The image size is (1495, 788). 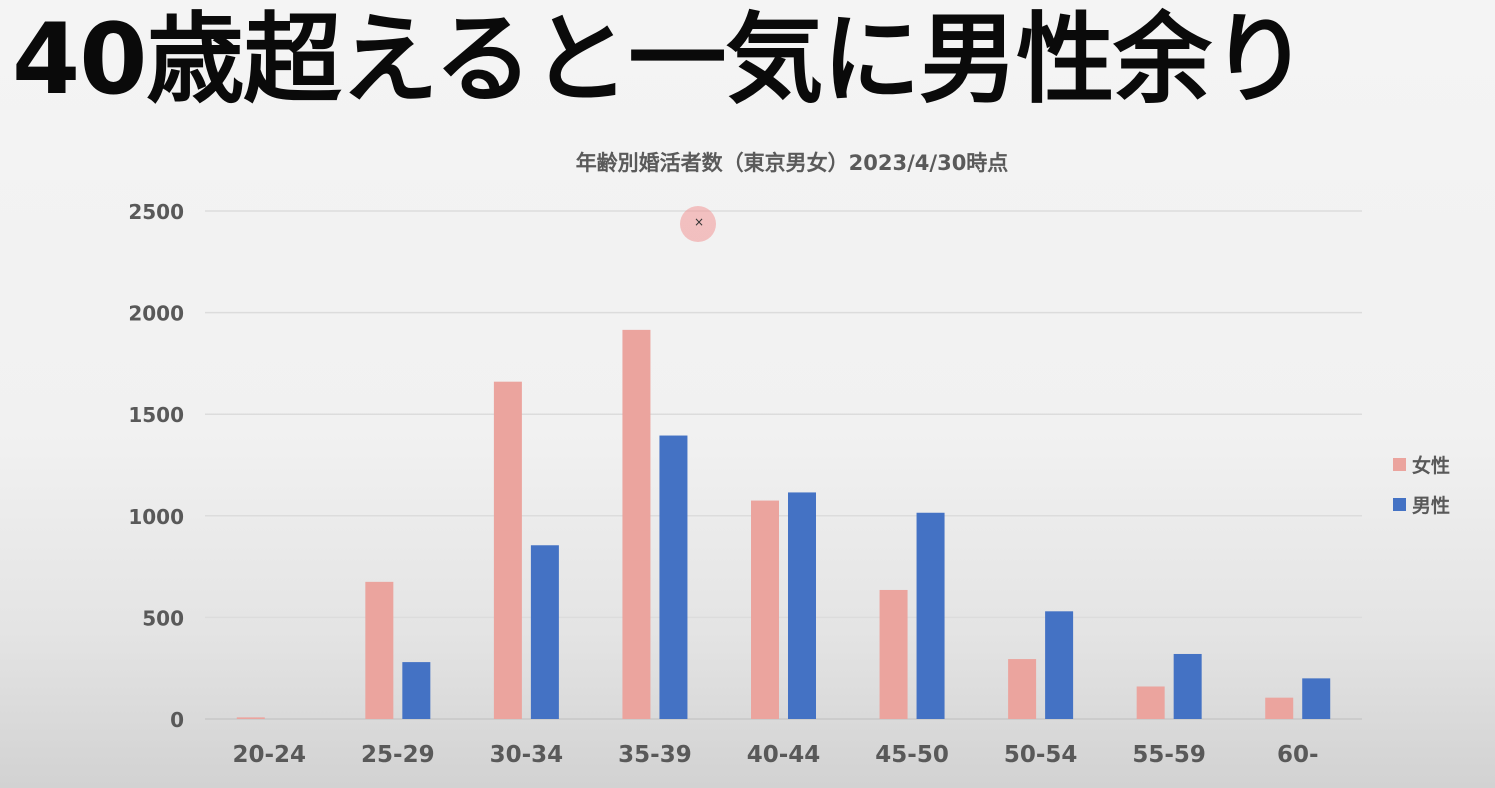 What do you see at coordinates (156, 314) in the screenshot?
I see `y-tick-label: 2000` at bounding box center [156, 314].